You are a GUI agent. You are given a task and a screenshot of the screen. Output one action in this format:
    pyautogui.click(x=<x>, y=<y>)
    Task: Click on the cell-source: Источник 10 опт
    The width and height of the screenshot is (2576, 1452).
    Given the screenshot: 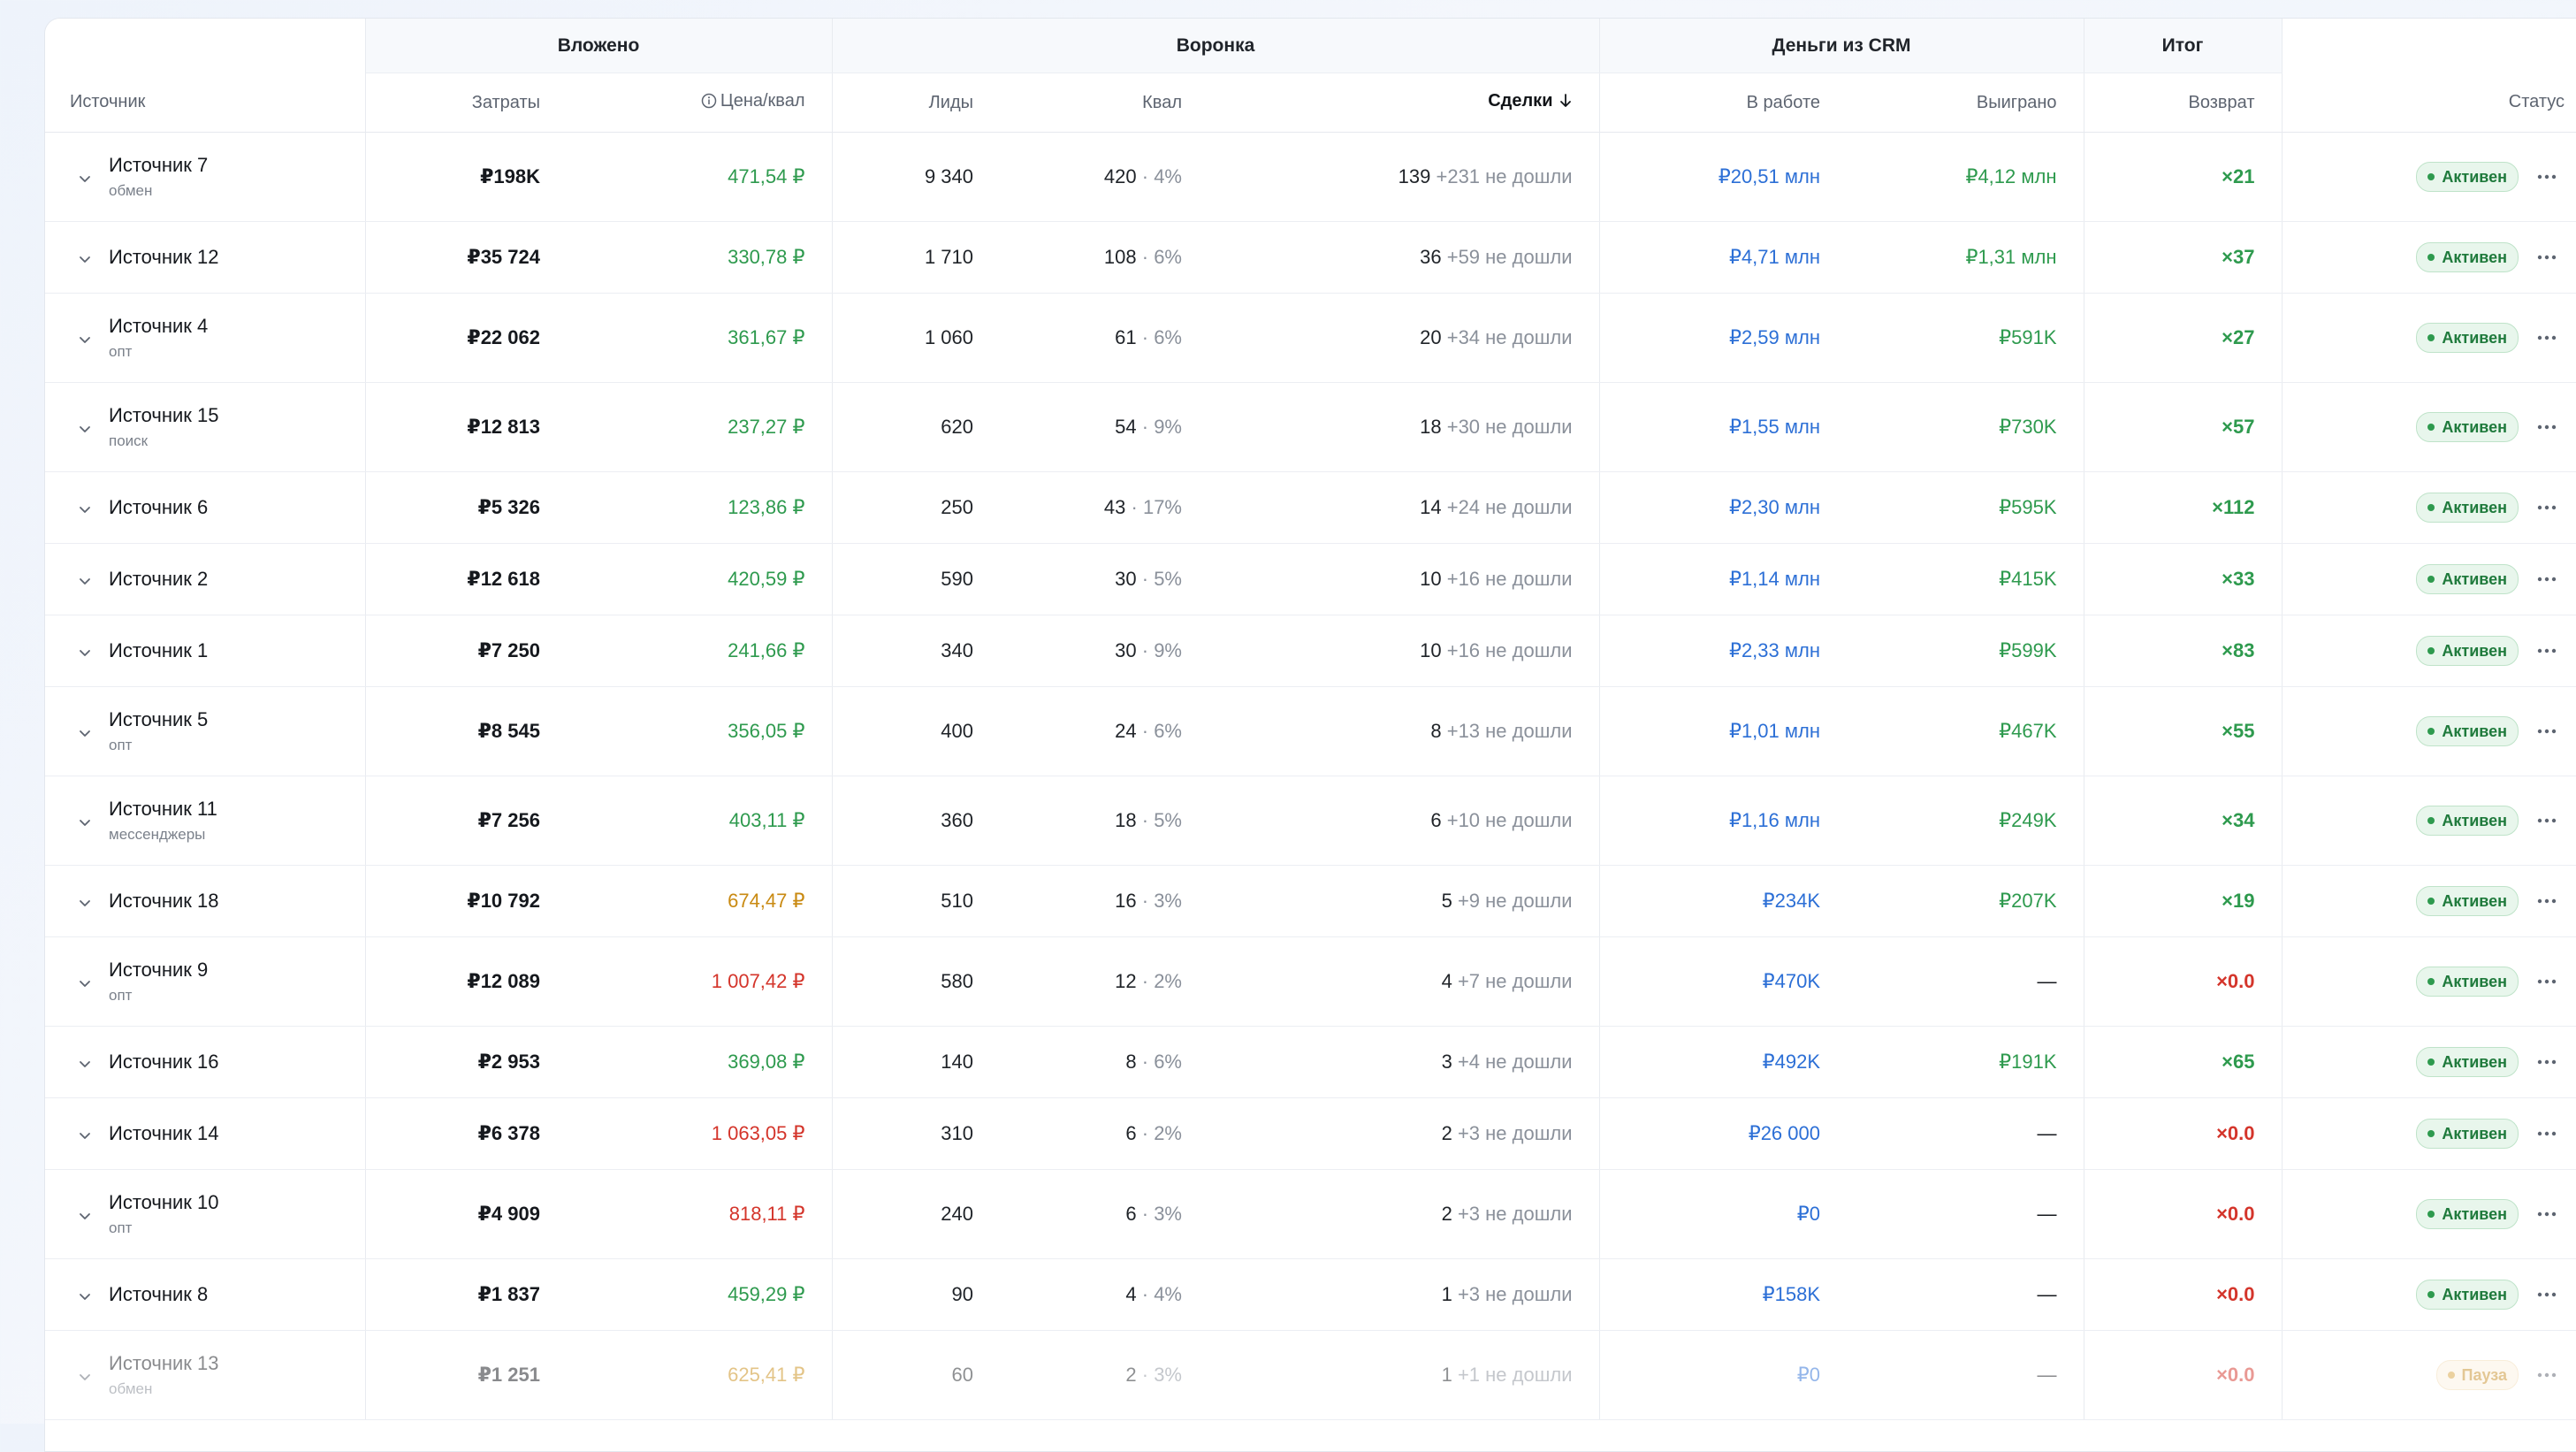 What is the action you would take?
    pyautogui.click(x=205, y=1214)
    